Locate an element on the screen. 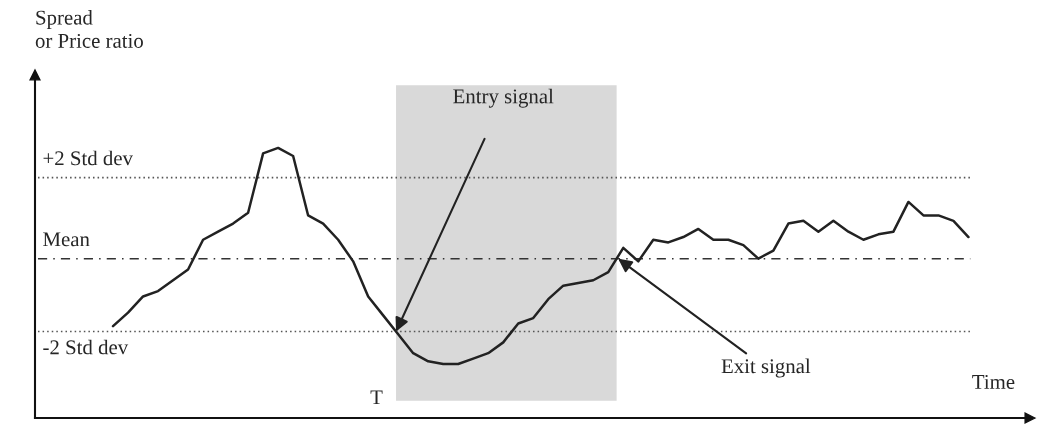  ref-line-label: +2 Std dev is located at coordinates (88, 158).